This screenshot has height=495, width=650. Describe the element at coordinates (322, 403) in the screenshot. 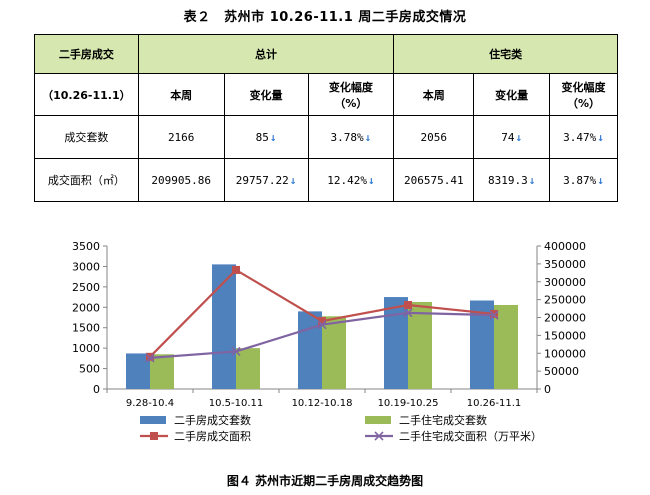

I see `x-tick-label: 10.12-10.18` at that location.